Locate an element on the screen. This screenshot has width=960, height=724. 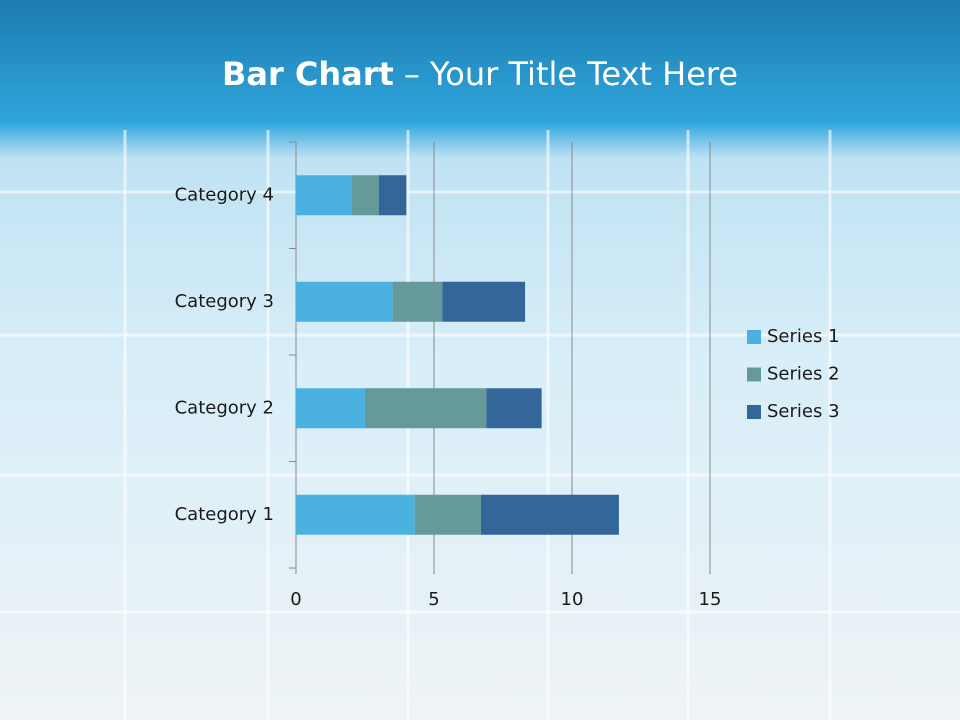
legend-label: Series 3 is located at coordinates (803, 411).